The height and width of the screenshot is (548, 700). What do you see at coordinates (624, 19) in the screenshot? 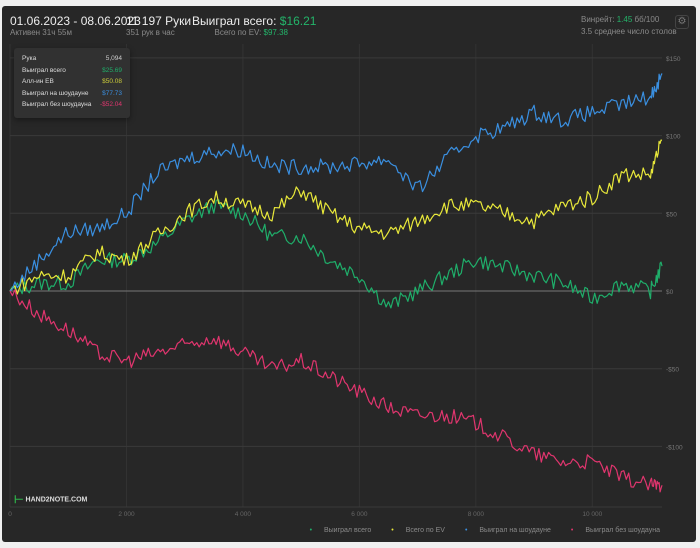
I see `winrate-value: 1.45` at bounding box center [624, 19].